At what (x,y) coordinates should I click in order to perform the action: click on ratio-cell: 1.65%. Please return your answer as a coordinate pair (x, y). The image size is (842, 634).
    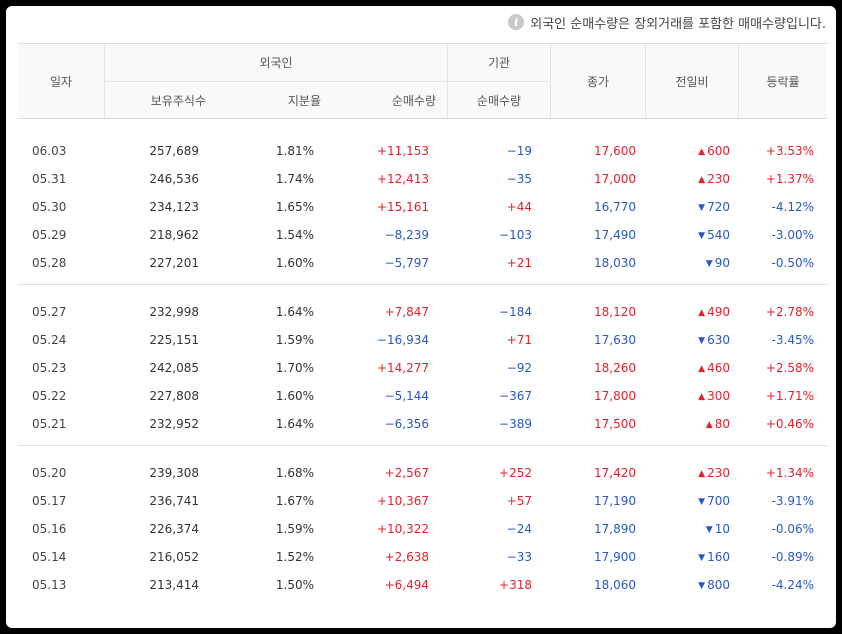
    Looking at the image, I should click on (294, 207).